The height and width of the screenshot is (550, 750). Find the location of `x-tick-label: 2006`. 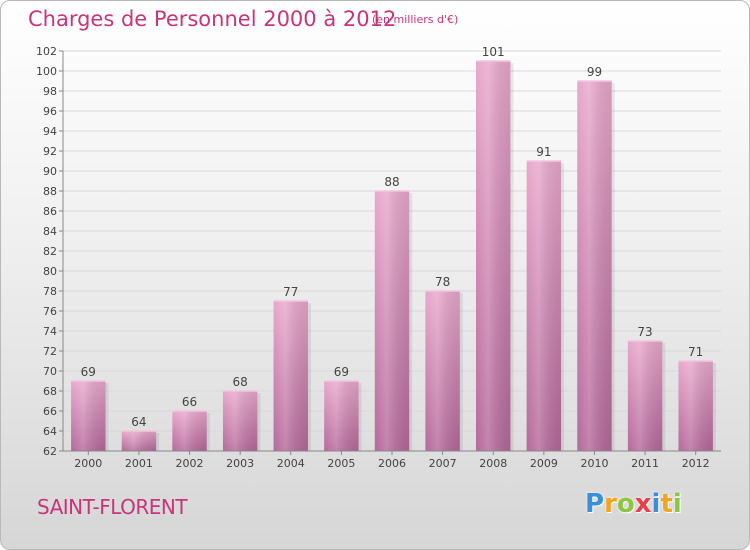

x-tick-label: 2006 is located at coordinates (392, 463).